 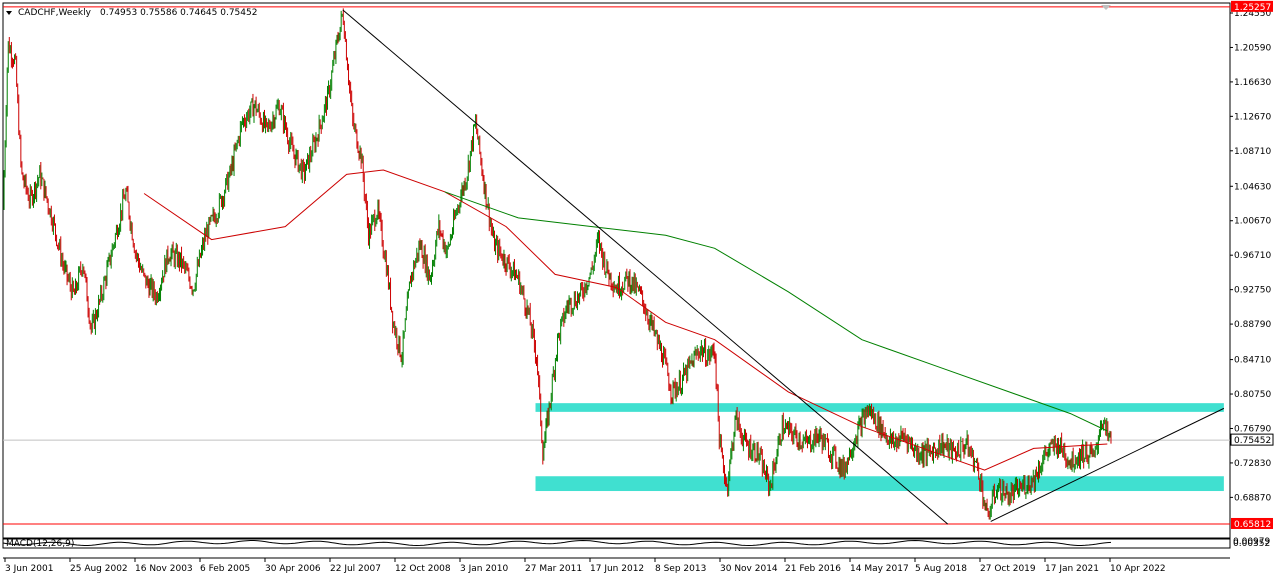 What do you see at coordinates (29, 569) in the screenshot?
I see `x-tick-label: 3 Jun 2001` at bounding box center [29, 569].